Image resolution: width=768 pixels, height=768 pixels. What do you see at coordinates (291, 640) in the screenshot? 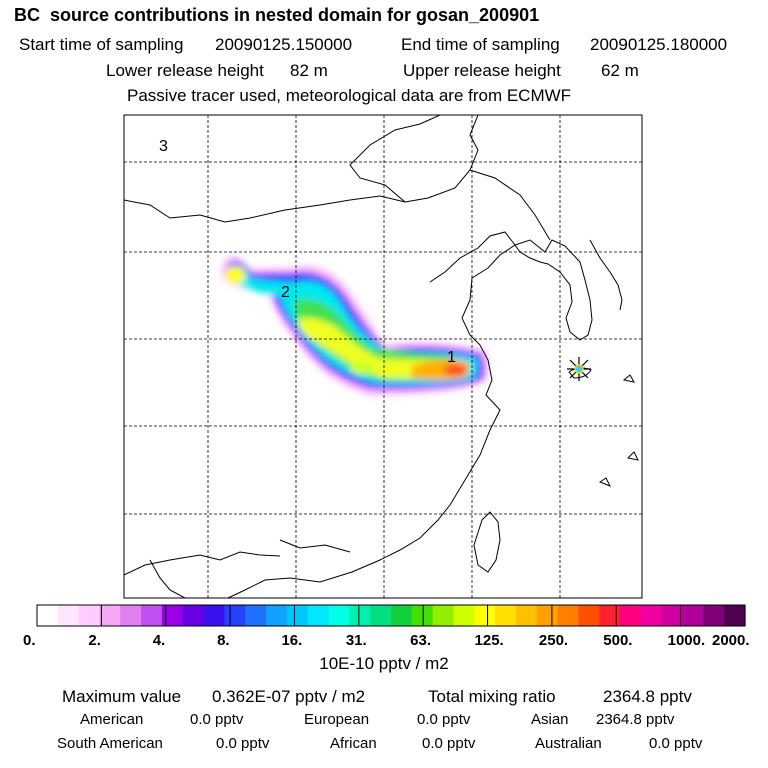
I see `colorbar-tick-label: 16.` at bounding box center [291, 640].